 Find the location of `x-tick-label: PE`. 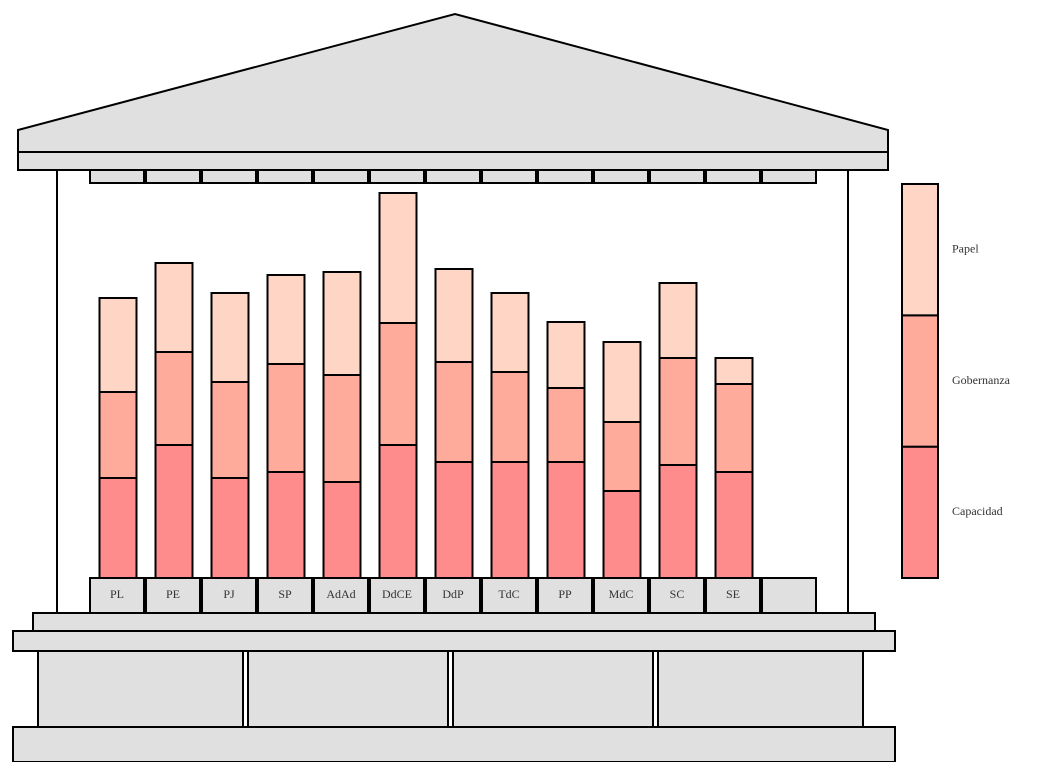

x-tick-label: PE is located at coordinates (173, 594).